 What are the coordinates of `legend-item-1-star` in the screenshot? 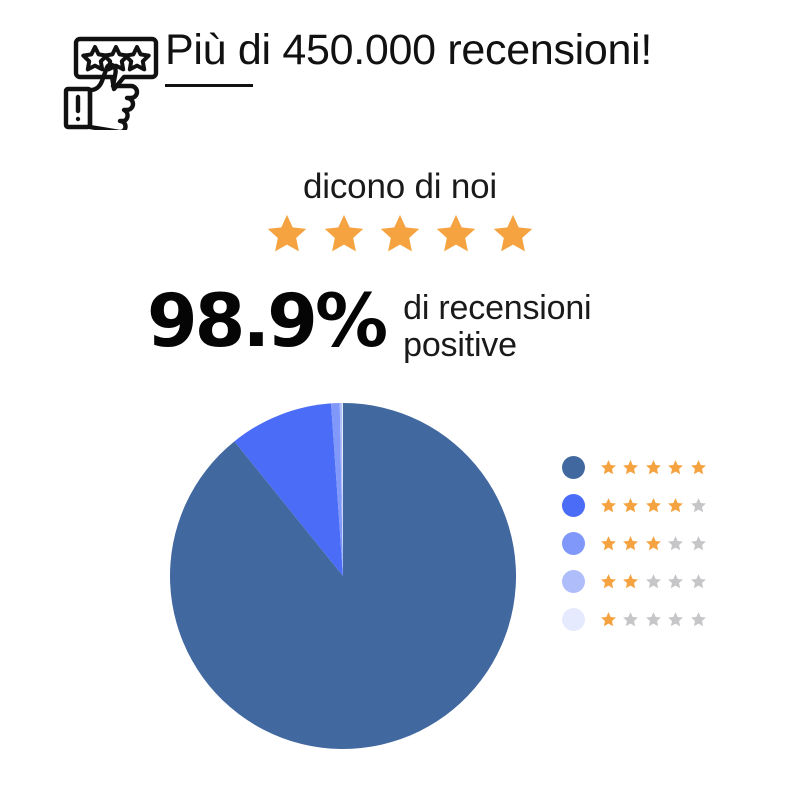 It's located at (657, 619).